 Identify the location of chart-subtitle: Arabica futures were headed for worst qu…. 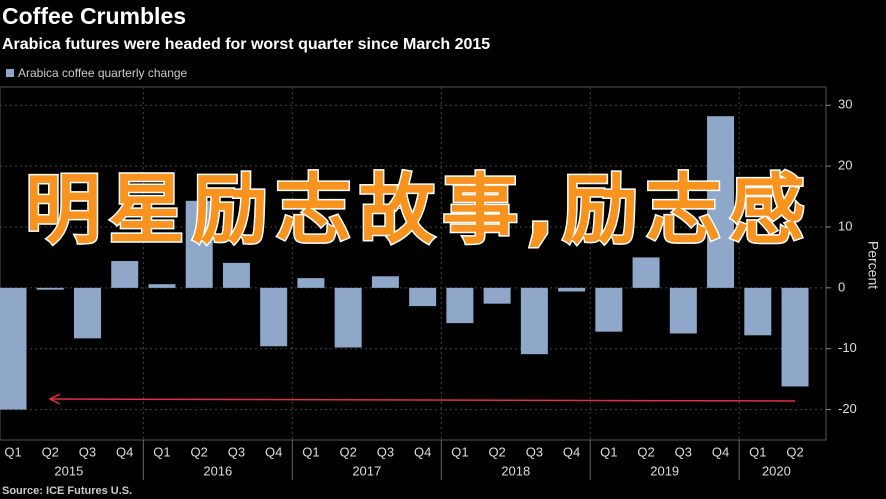
(246, 44).